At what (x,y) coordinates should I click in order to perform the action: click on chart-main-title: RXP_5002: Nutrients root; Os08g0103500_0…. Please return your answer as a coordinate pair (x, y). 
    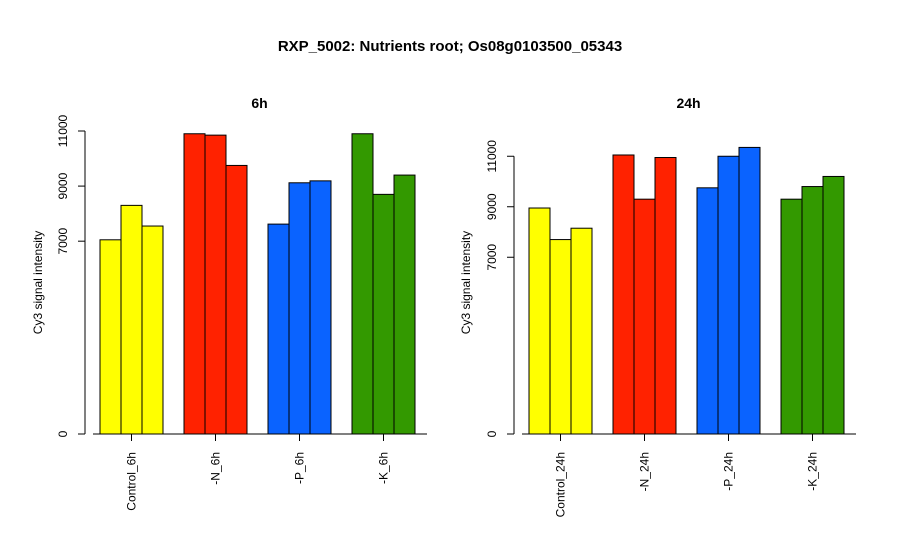
    Looking at the image, I should click on (450, 46).